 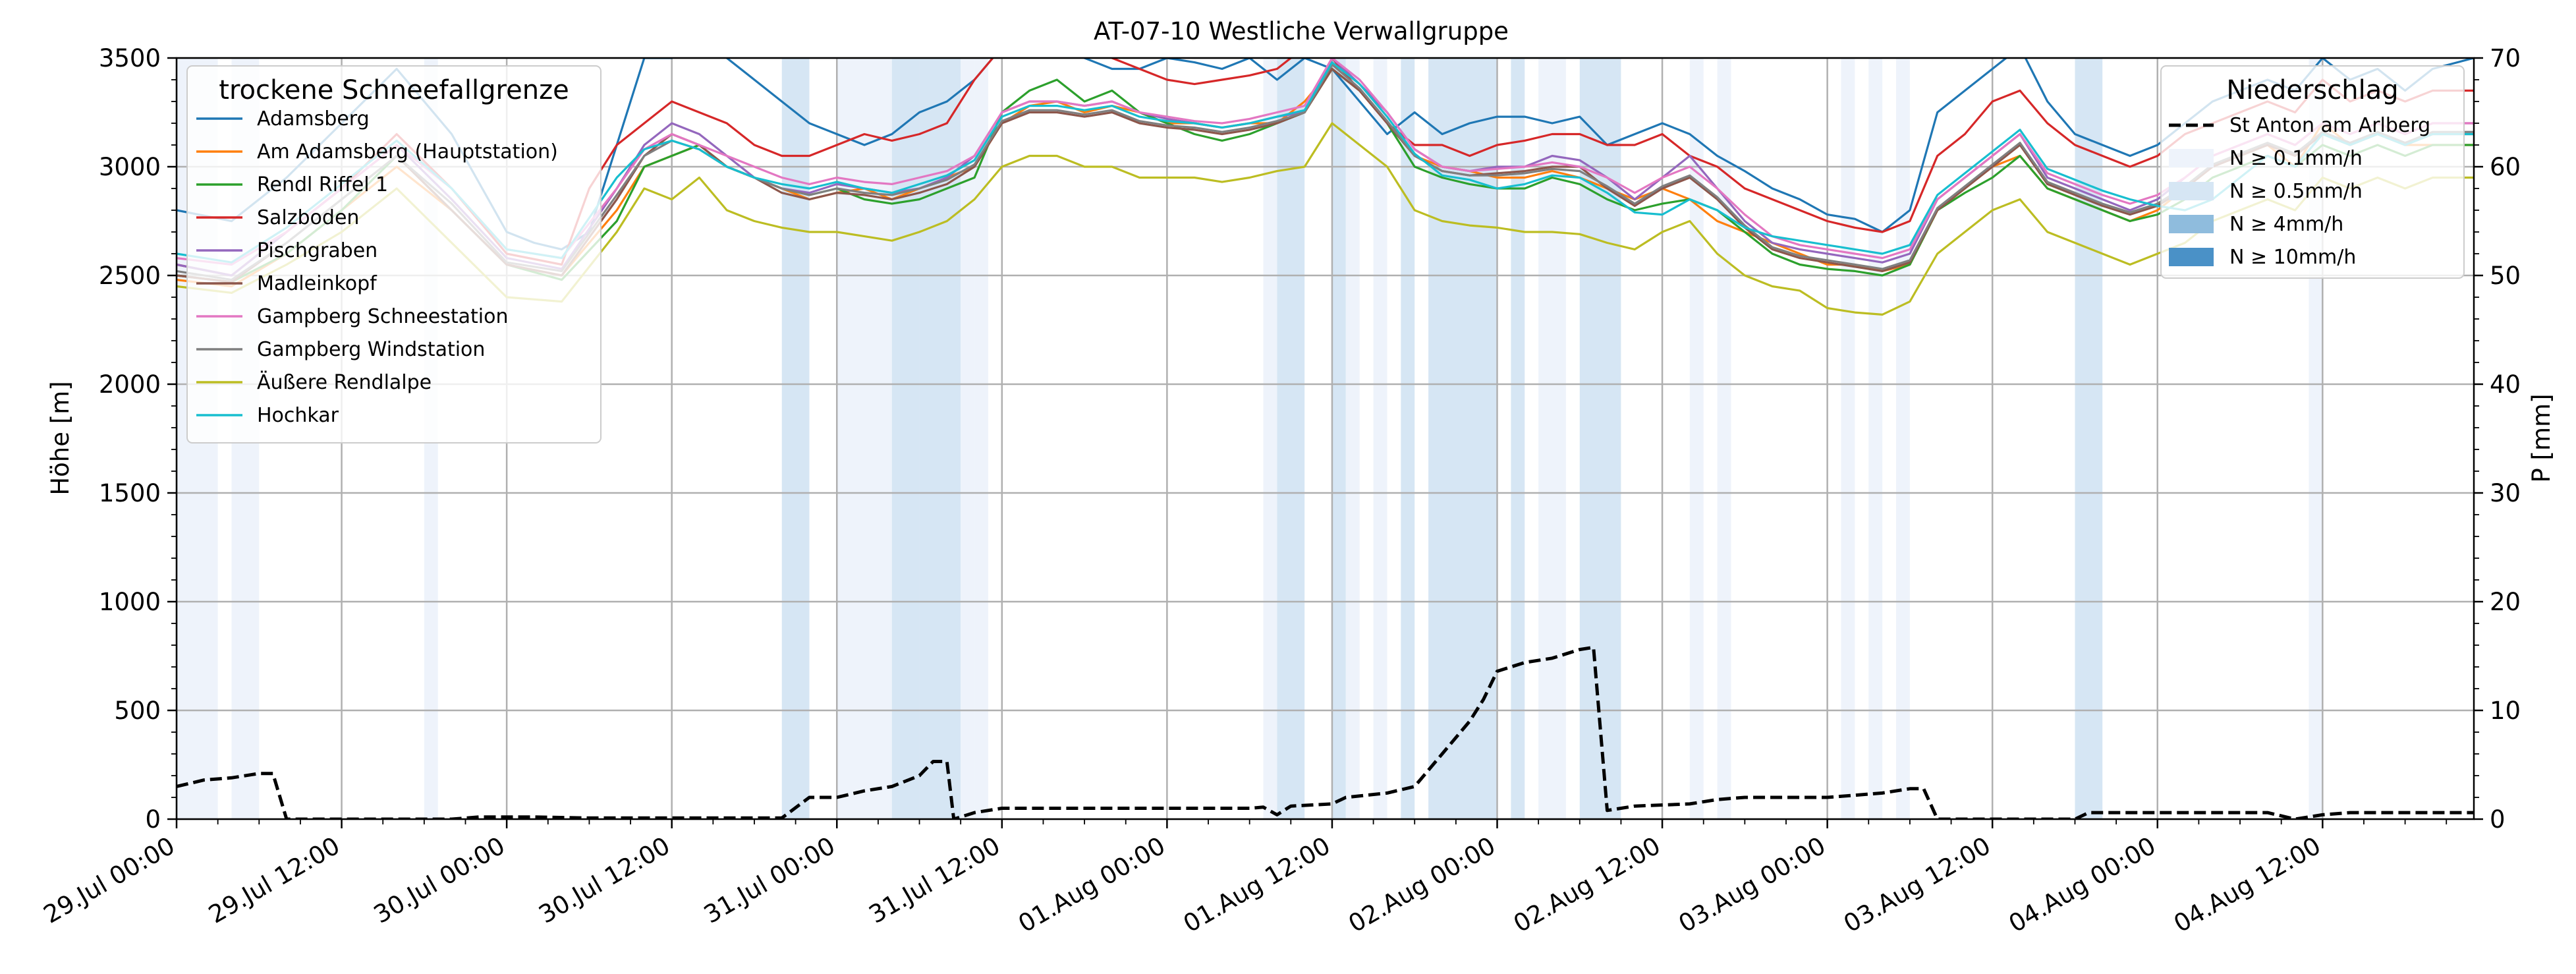 What do you see at coordinates (769, 880) in the screenshot?
I see `x-tick-label-4: 31.Jul 00:00` at bounding box center [769, 880].